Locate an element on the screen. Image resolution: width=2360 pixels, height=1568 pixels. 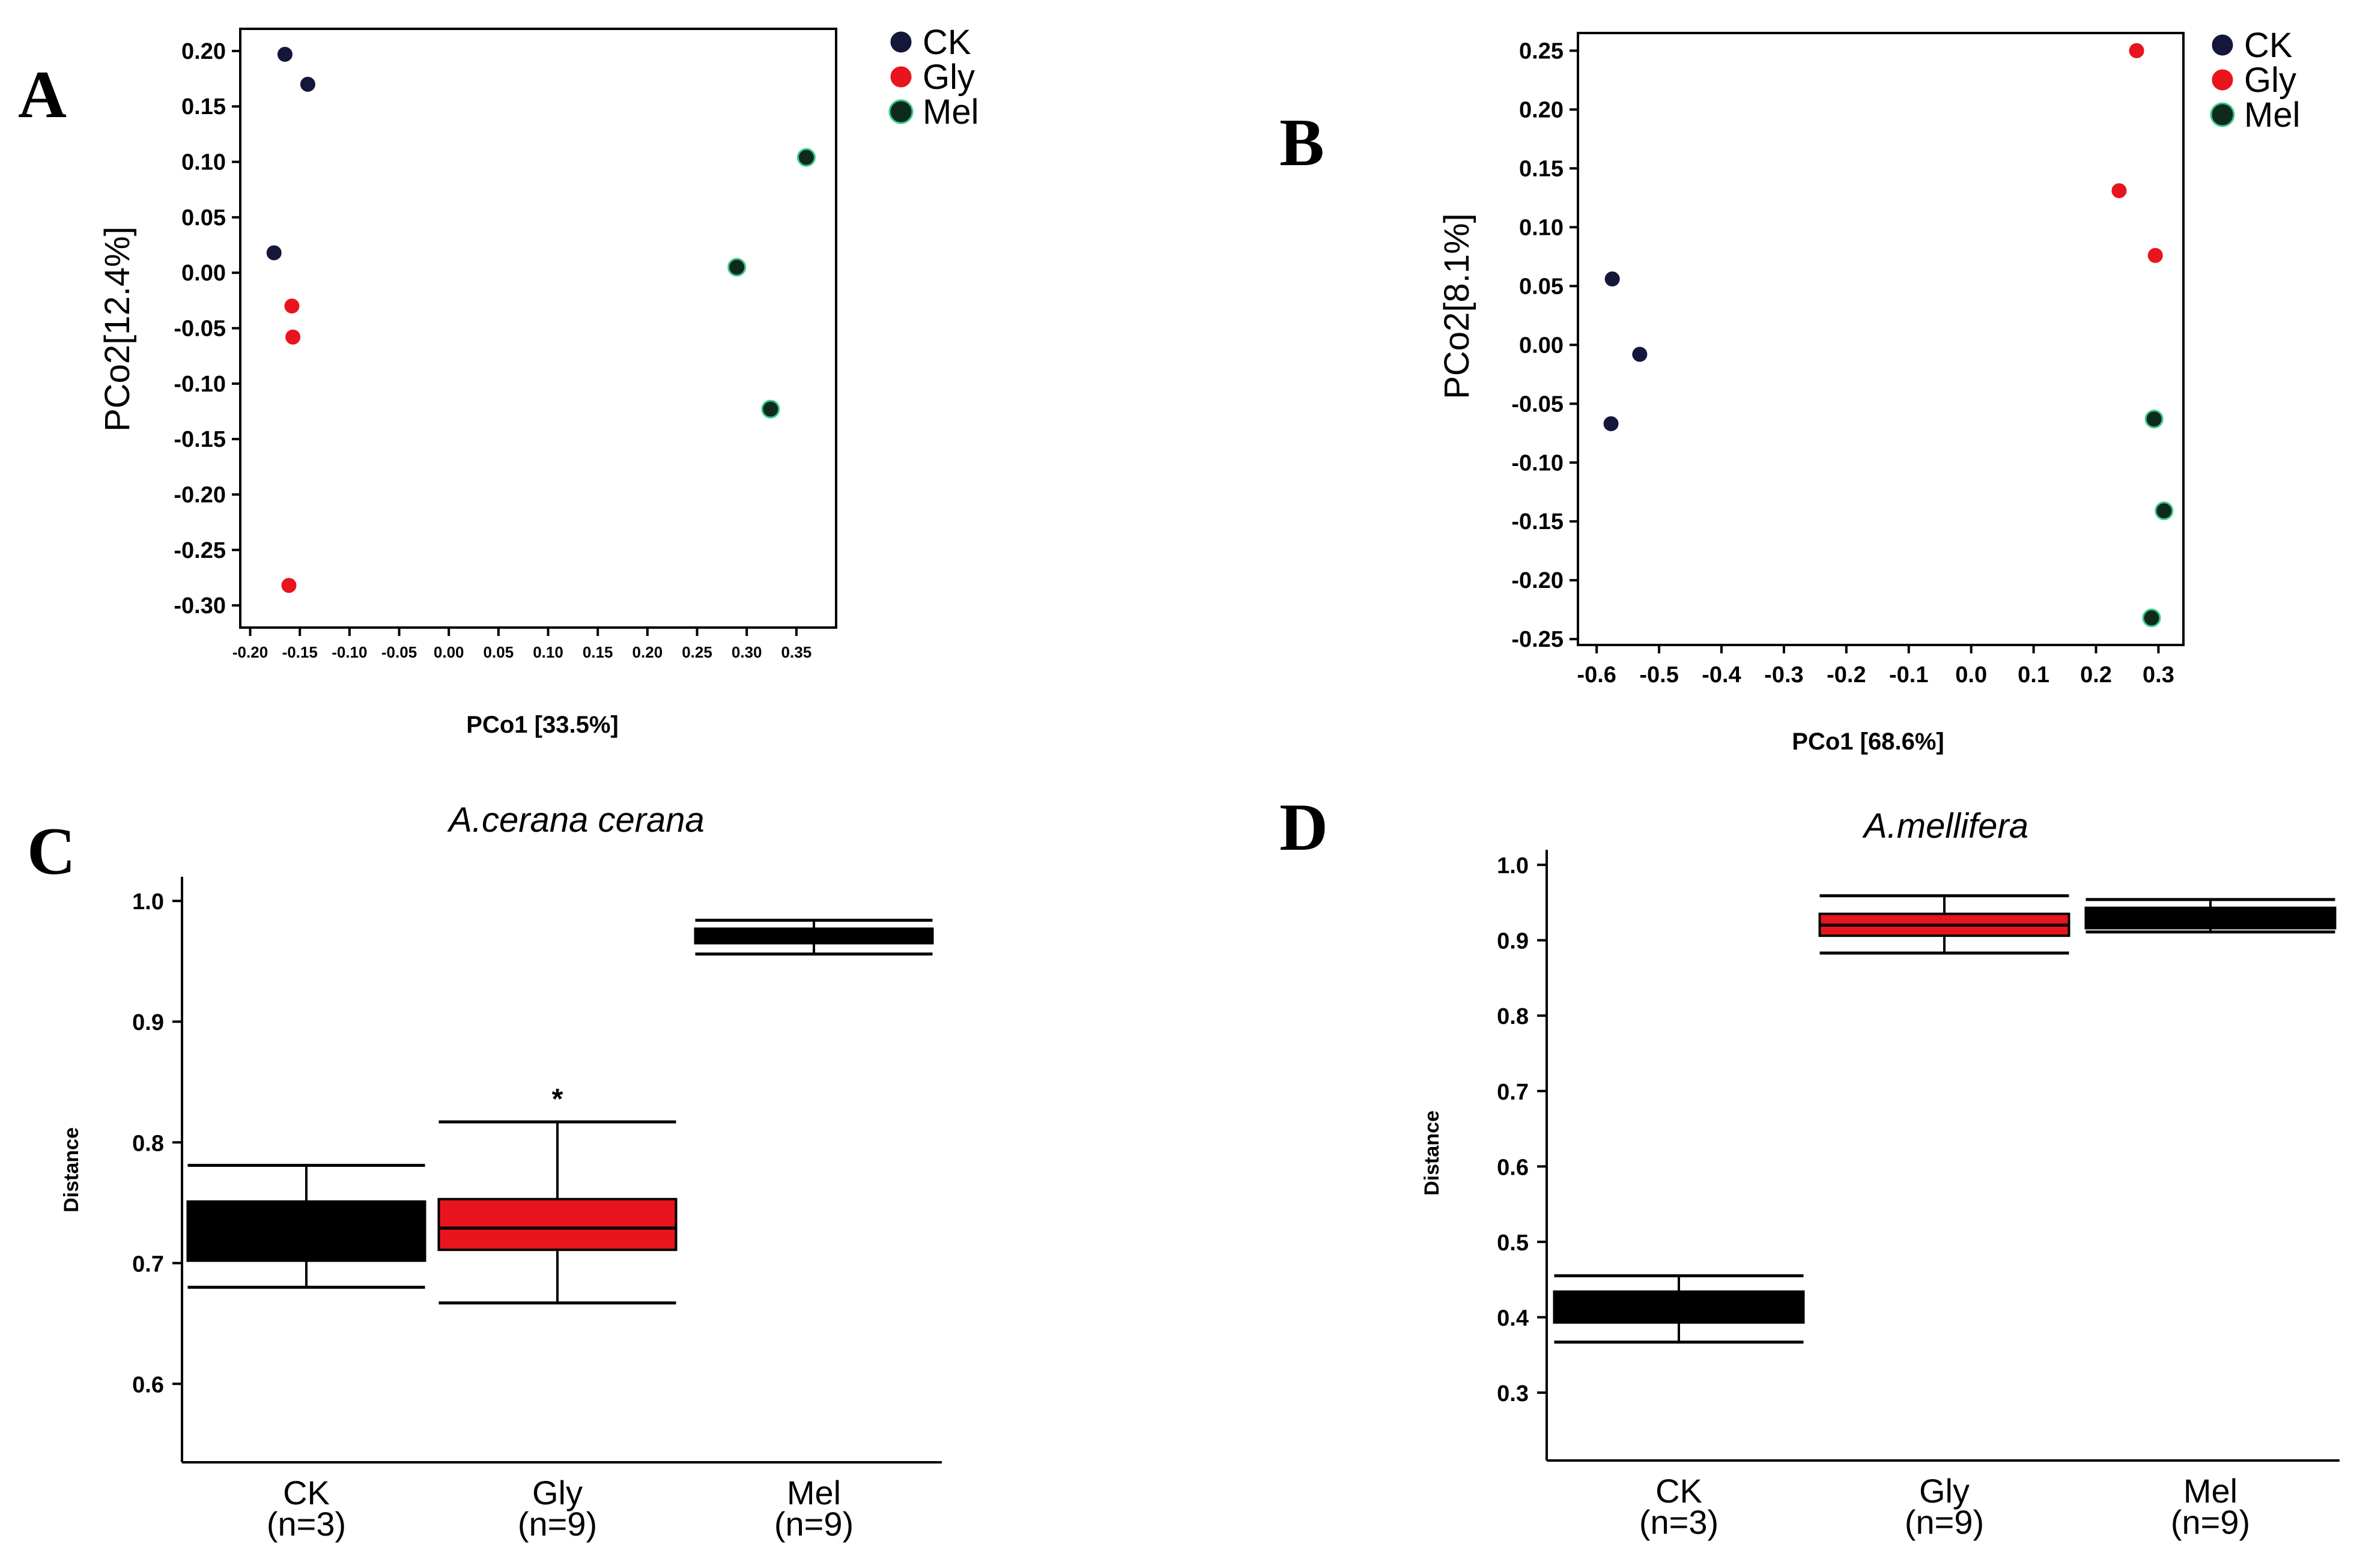
a-x-tick-label: -0.20 is located at coordinates (250, 652).